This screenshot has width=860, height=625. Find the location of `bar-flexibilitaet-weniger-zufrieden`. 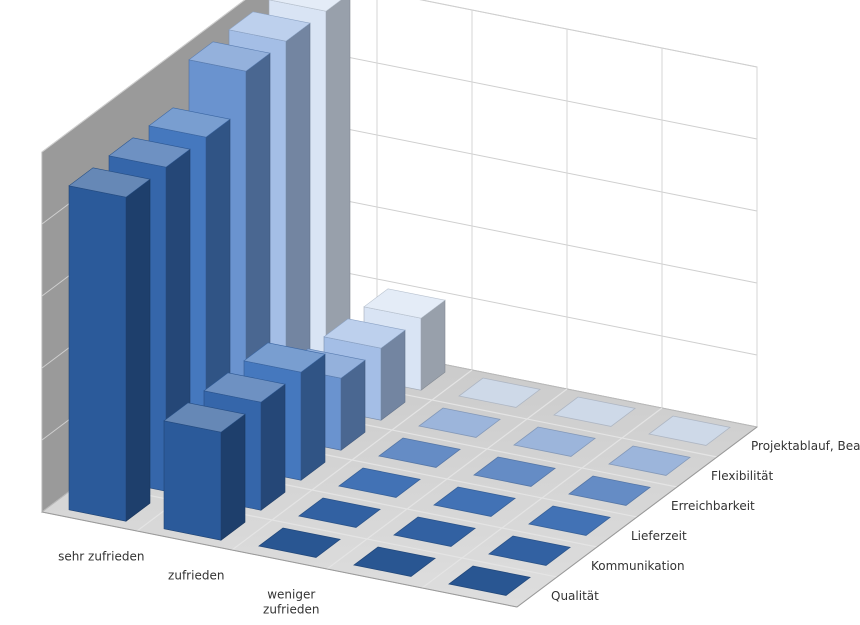

bar-flexibilitaet-weniger-zufrieden is located at coordinates (459, 422).